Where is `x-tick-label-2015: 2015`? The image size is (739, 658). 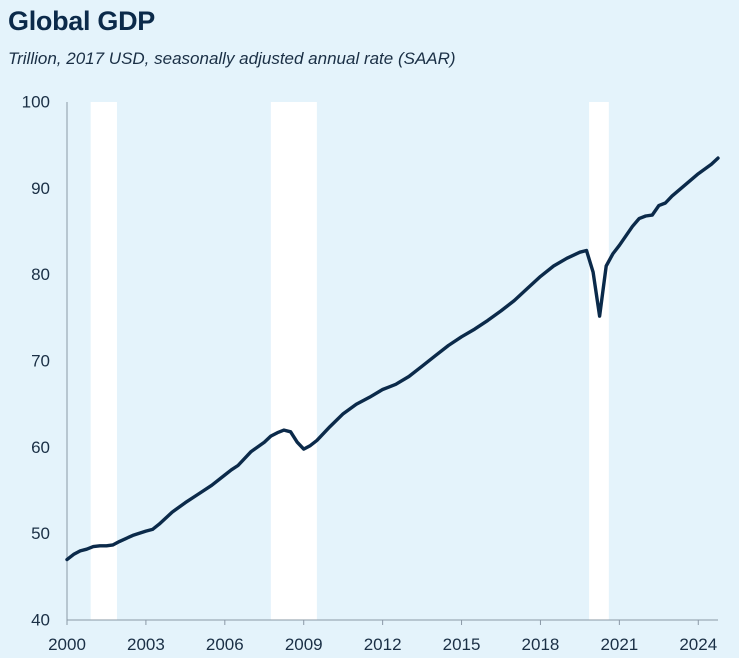
x-tick-label-2015: 2015 is located at coordinates (462, 644).